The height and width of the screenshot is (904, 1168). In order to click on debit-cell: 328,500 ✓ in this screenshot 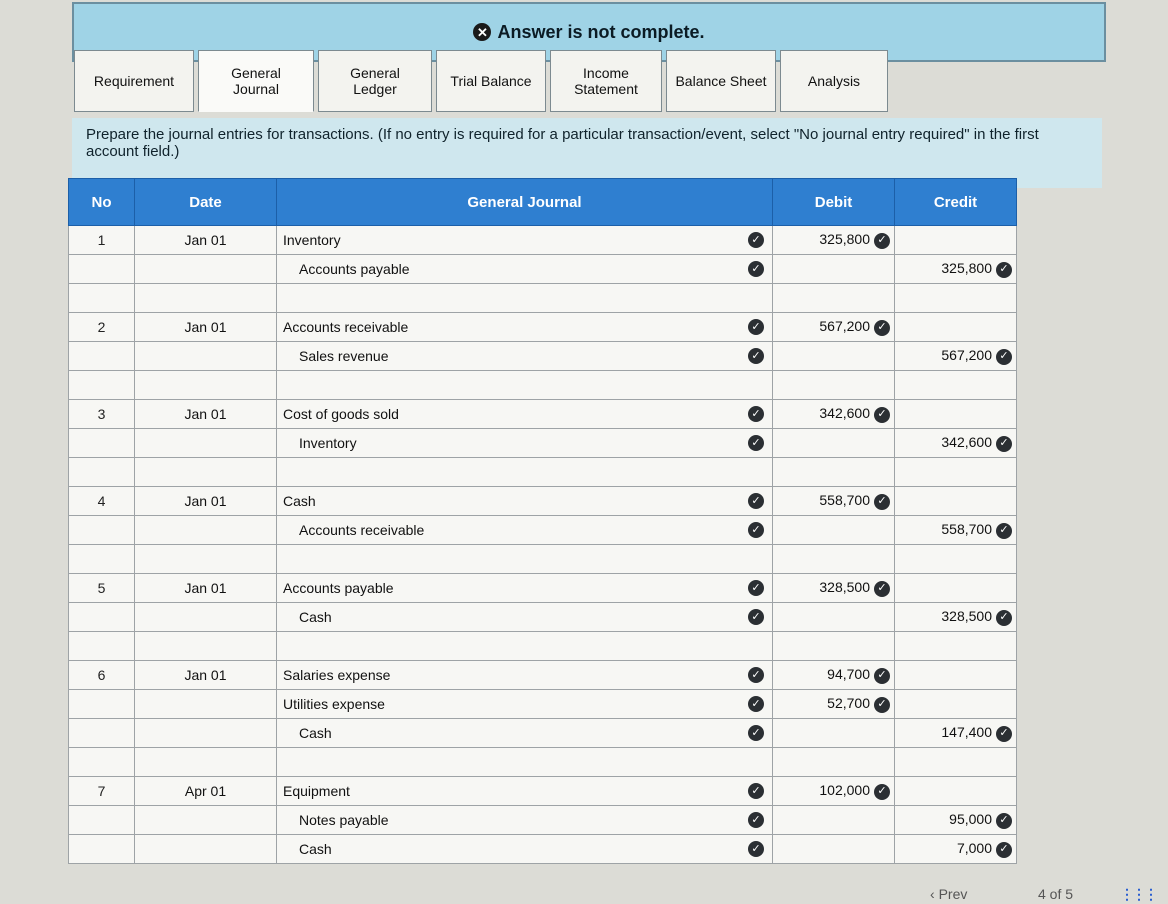, I will do `click(833, 588)`.